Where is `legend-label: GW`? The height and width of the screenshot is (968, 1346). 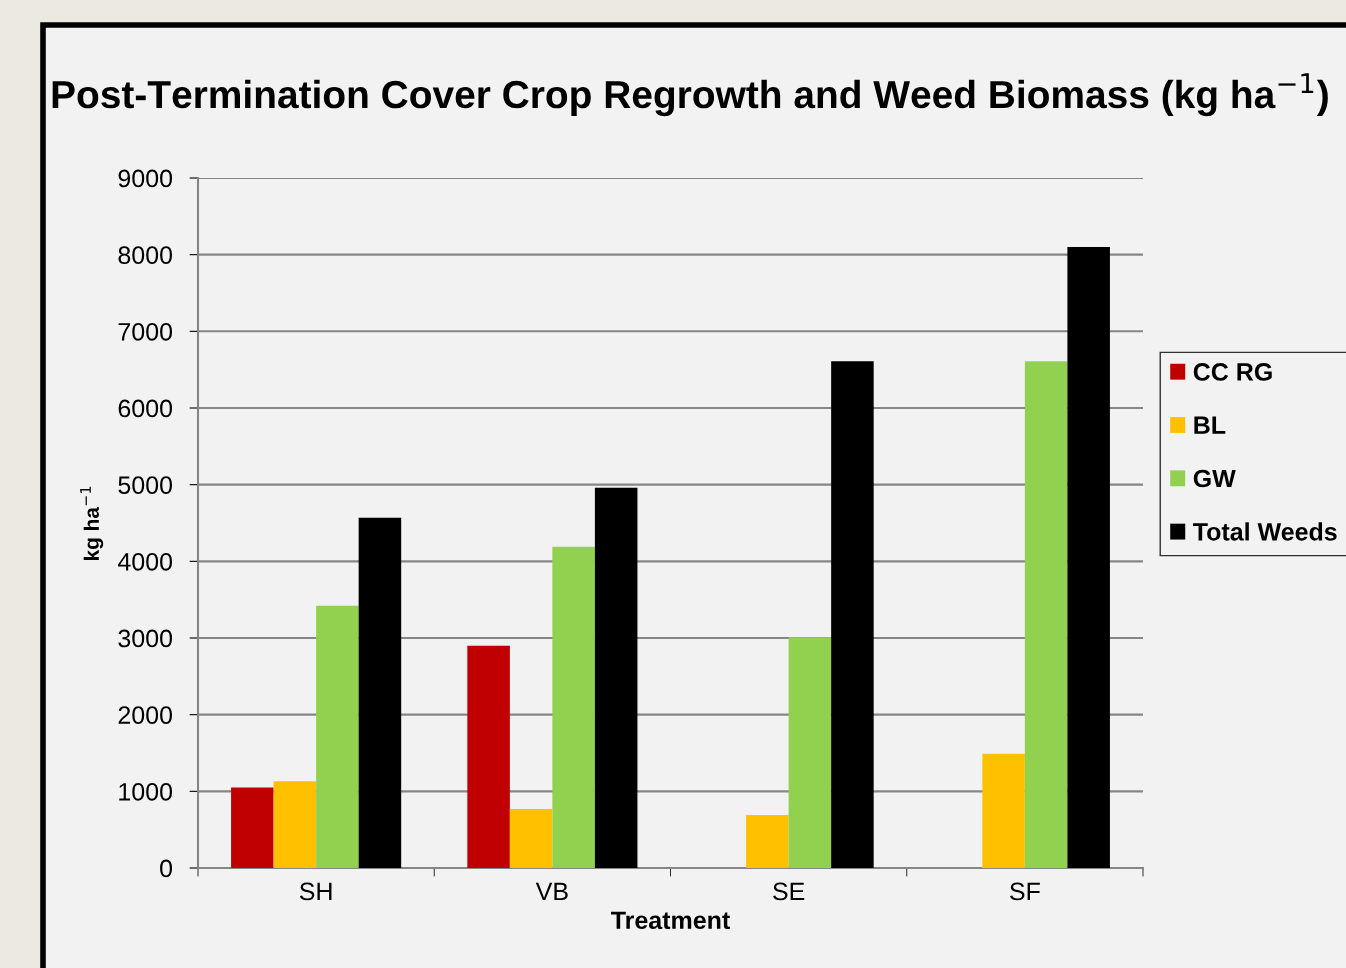
legend-label: GW is located at coordinates (1214, 478).